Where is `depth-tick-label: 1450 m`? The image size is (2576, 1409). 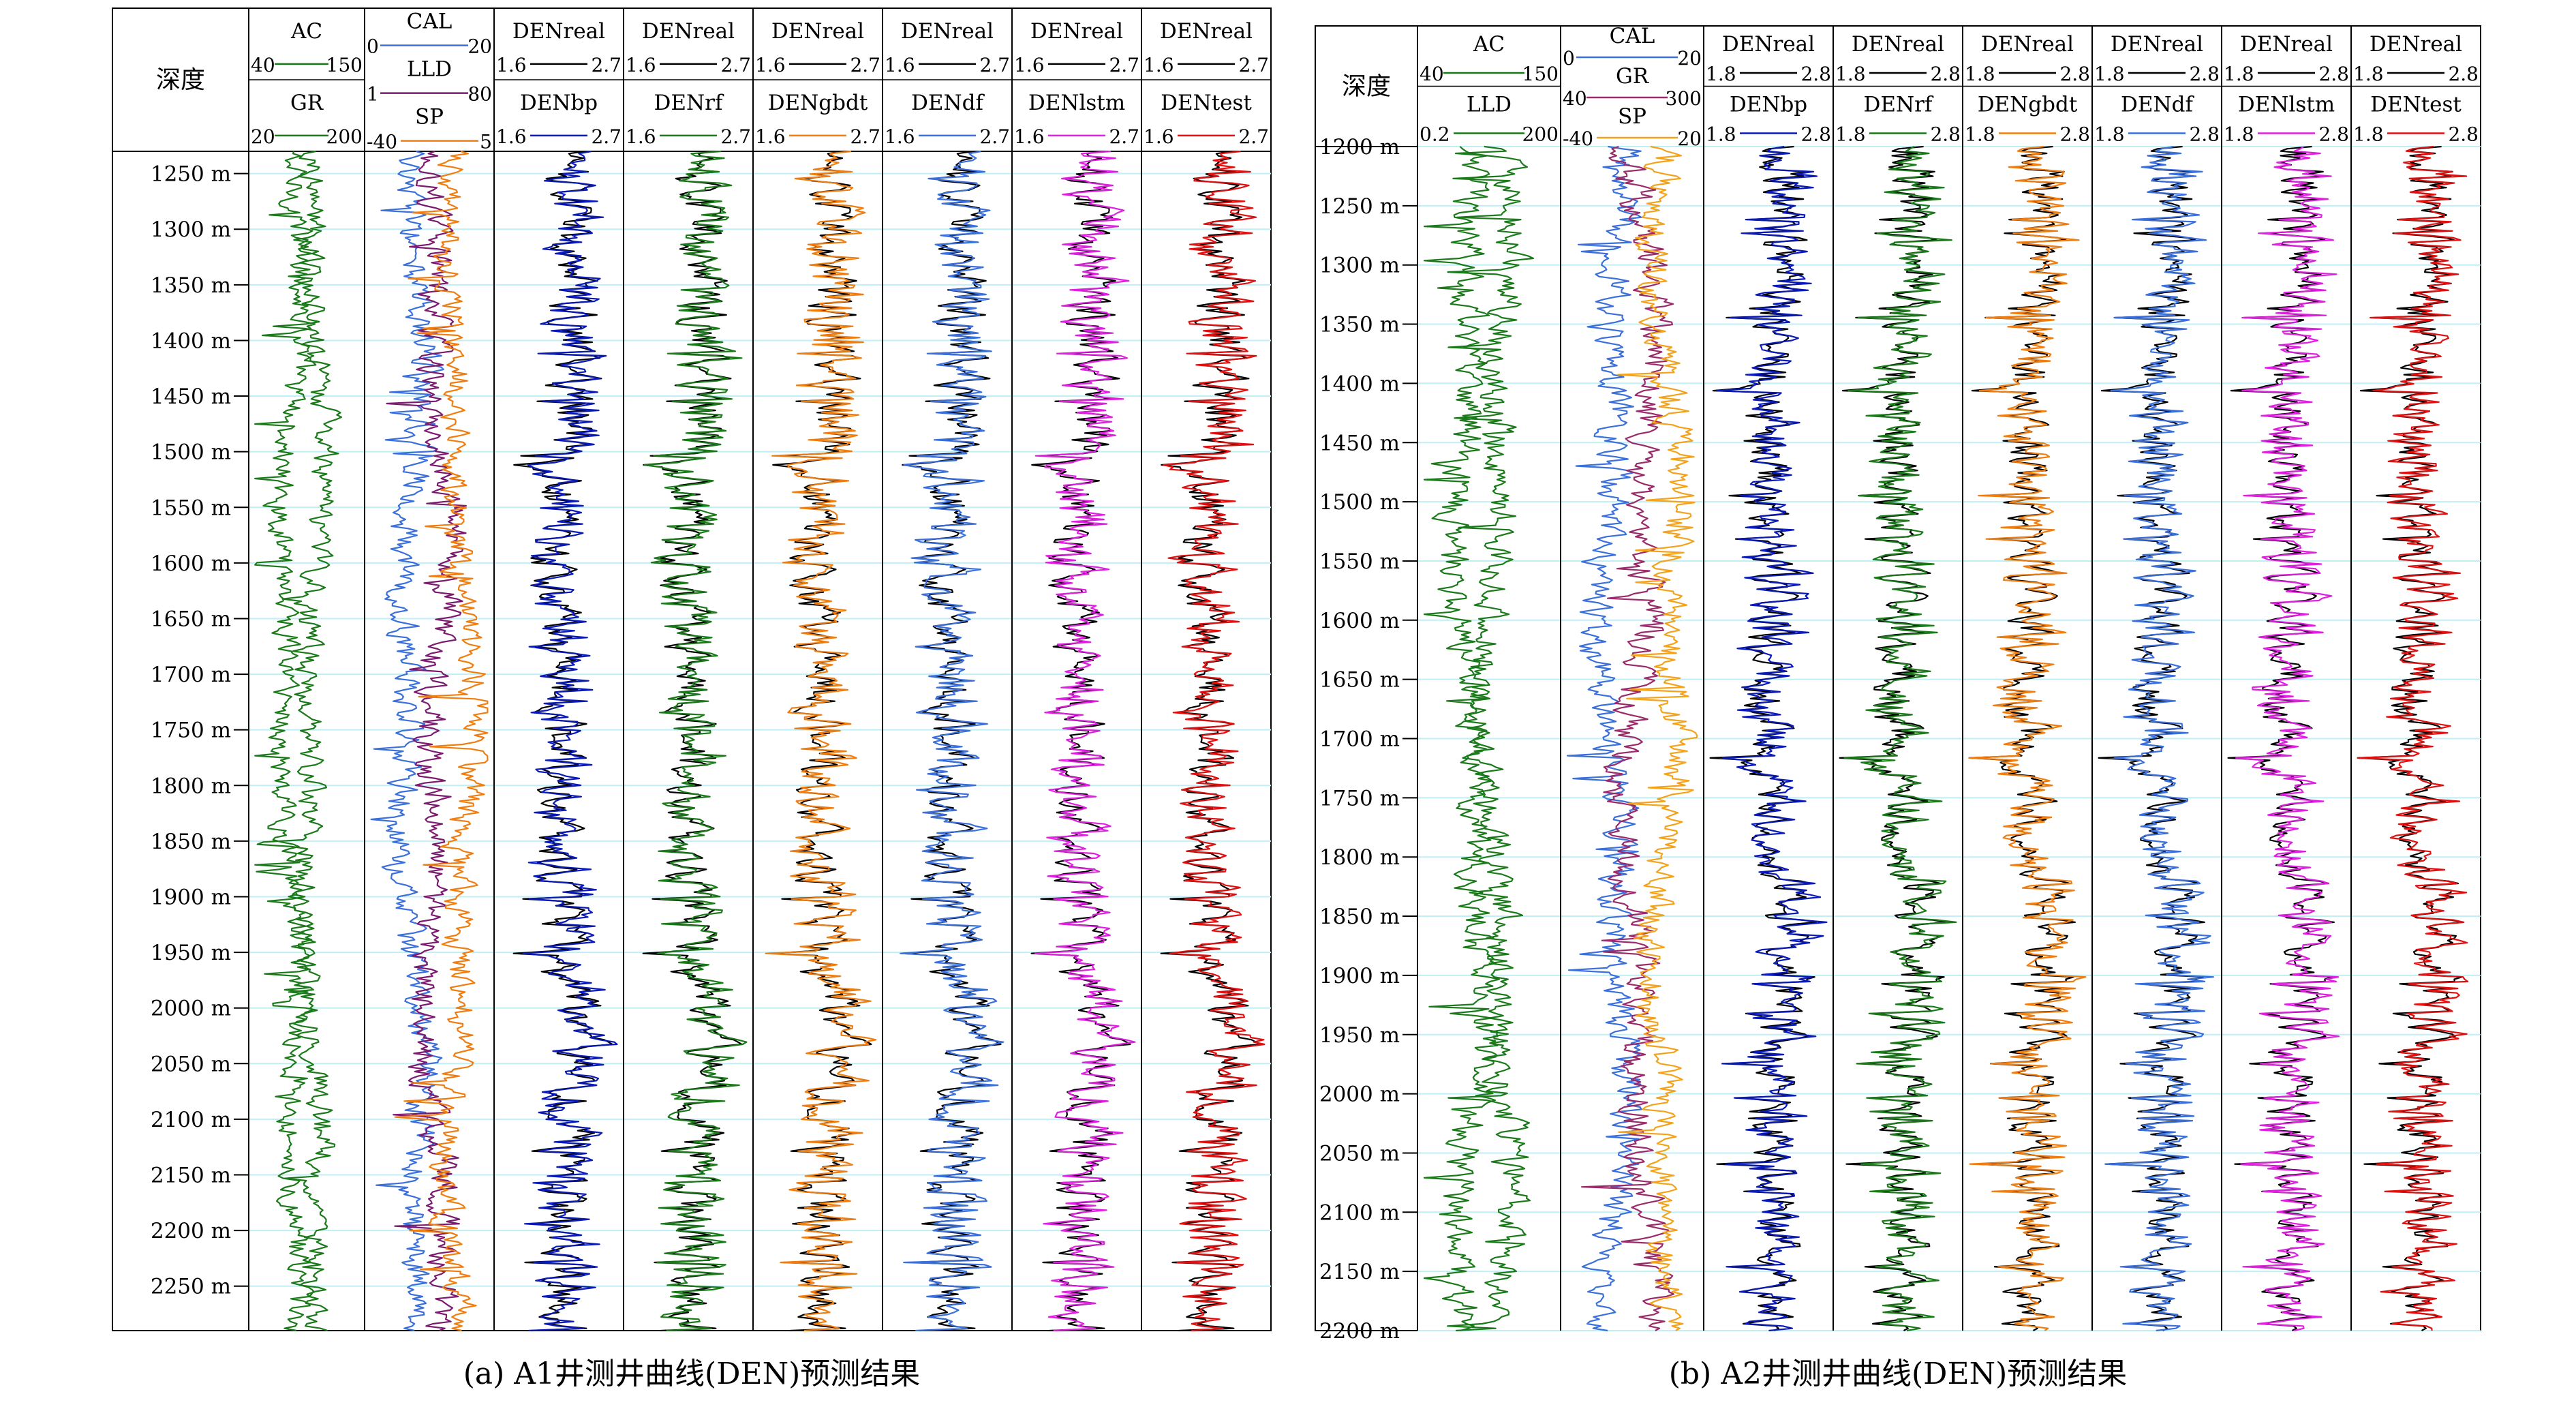 depth-tick-label: 1450 m is located at coordinates (1359, 443).